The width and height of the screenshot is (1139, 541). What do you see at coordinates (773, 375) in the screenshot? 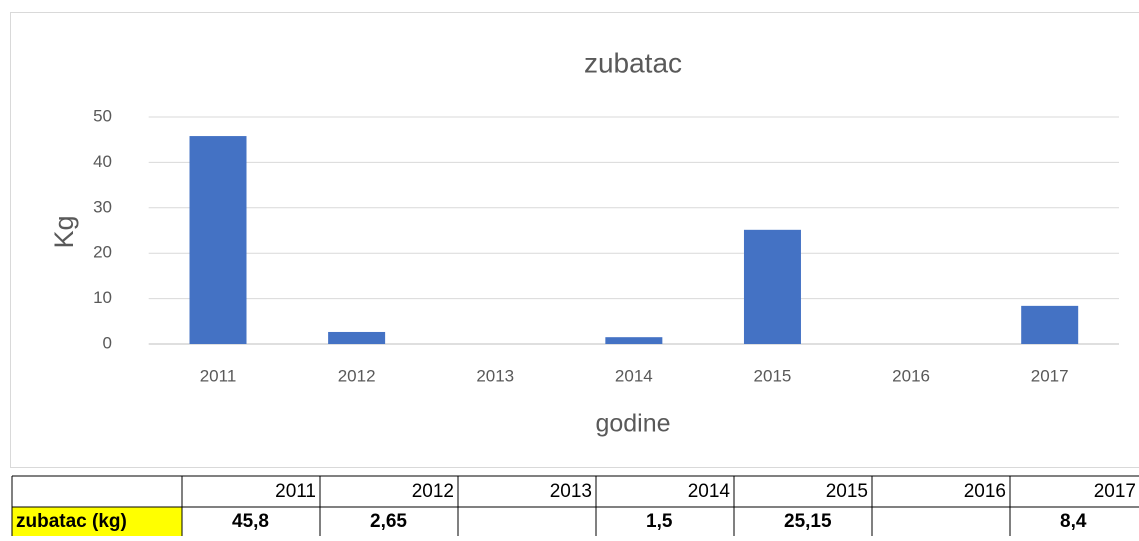
I see `x-tick-label: 2015` at bounding box center [773, 375].